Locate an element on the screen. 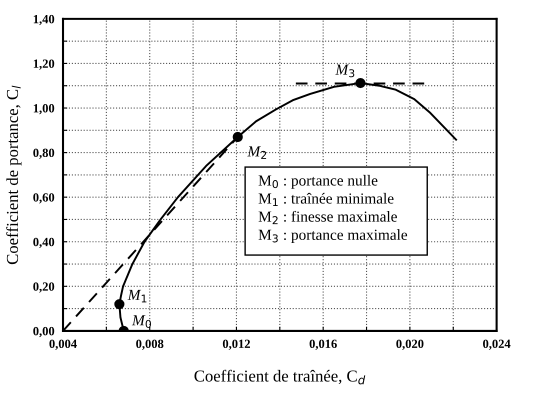  x-tick-label: 0,016 is located at coordinates (323, 345).